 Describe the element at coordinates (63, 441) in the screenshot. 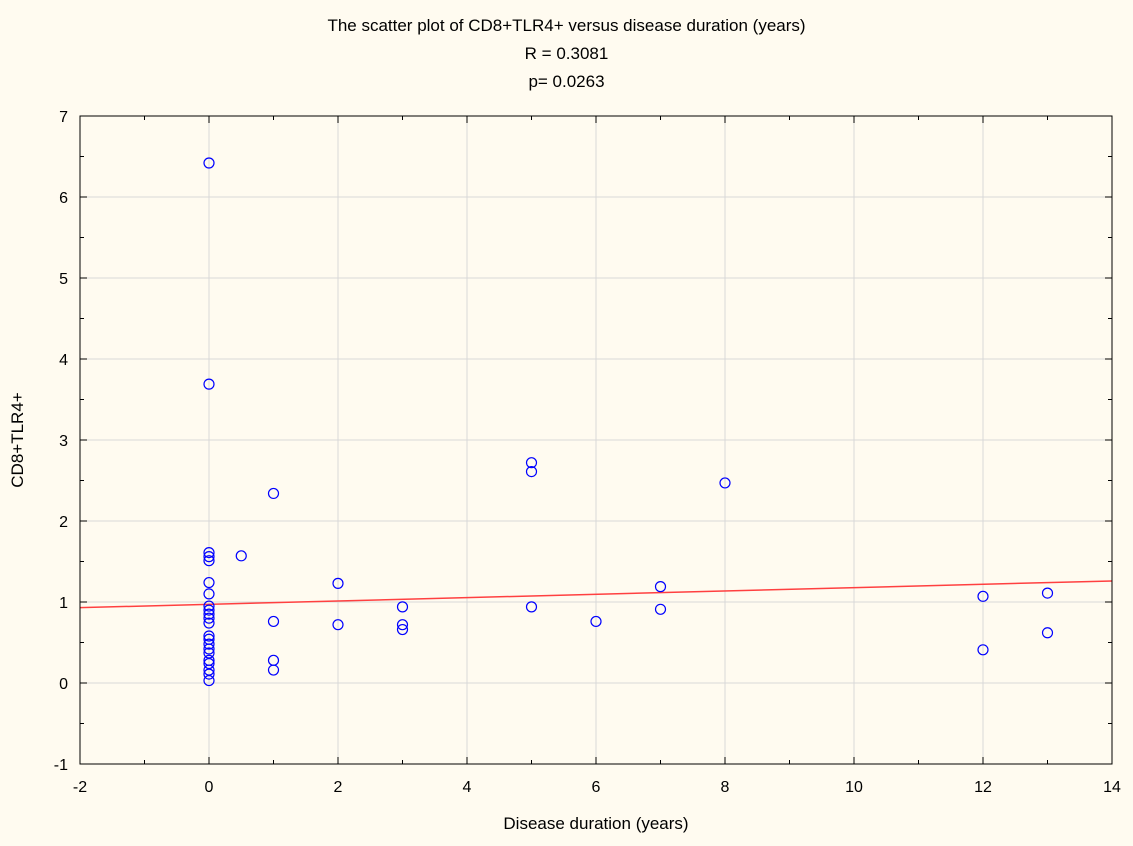

I see `y-tick-label: 3` at that location.